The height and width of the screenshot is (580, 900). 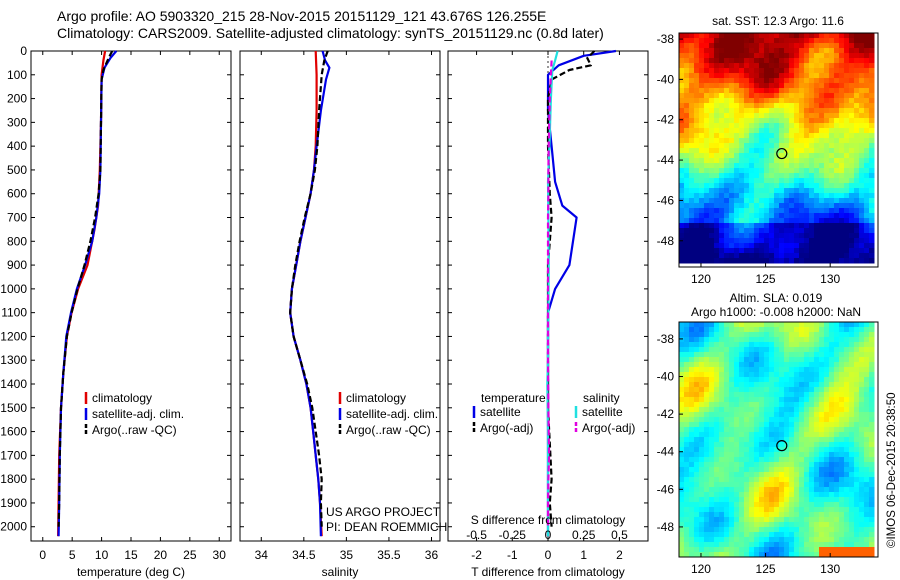 I want to click on difference-xlabel: T difference from climatology, so click(x=548, y=572).